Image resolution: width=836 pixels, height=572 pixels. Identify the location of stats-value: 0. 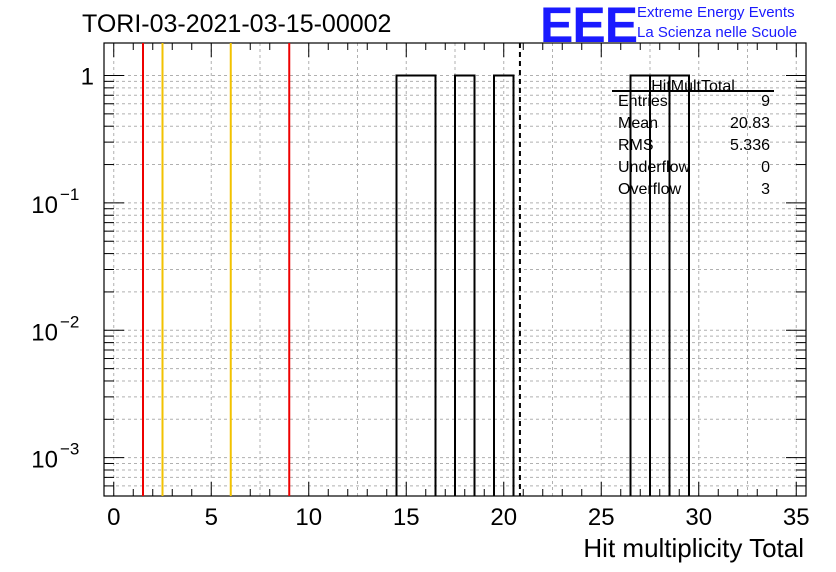
(765, 167).